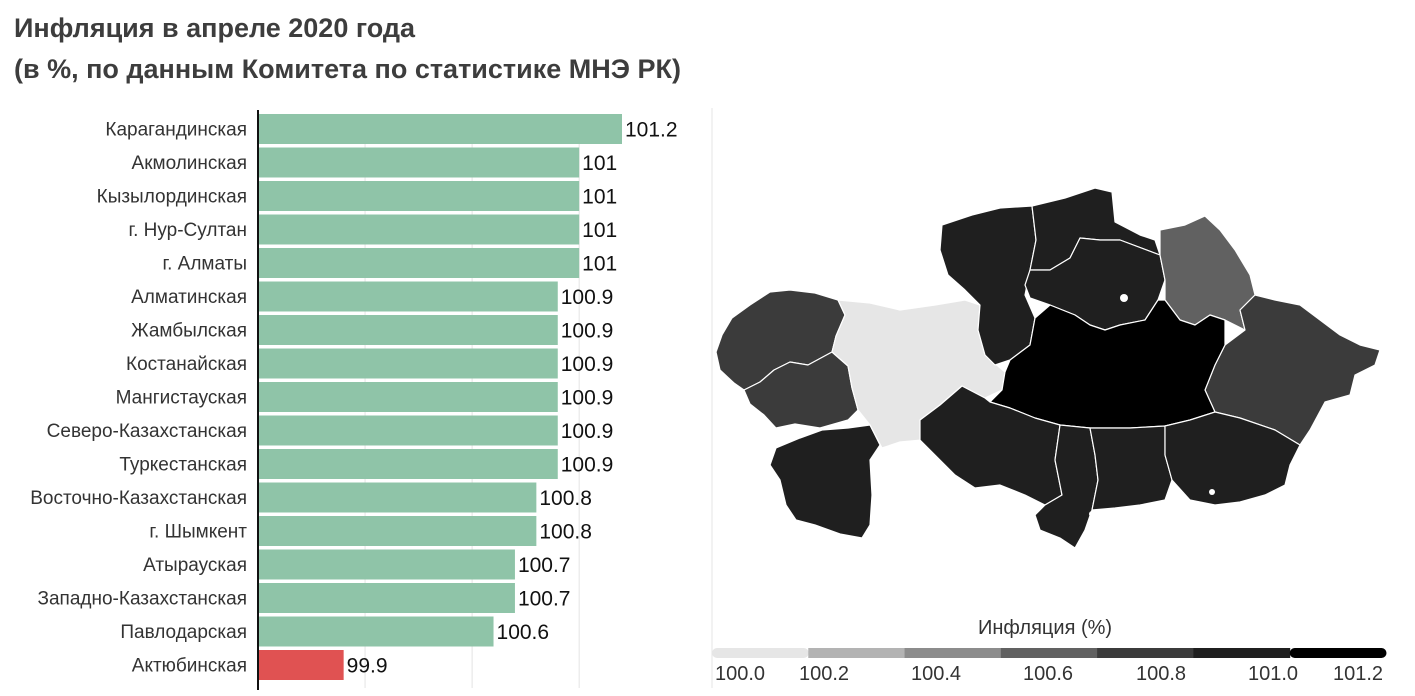 This screenshot has width=1415, height=696. Describe the element at coordinates (198, 532) in the screenshot. I see `category-label: г. Шымкент` at that location.